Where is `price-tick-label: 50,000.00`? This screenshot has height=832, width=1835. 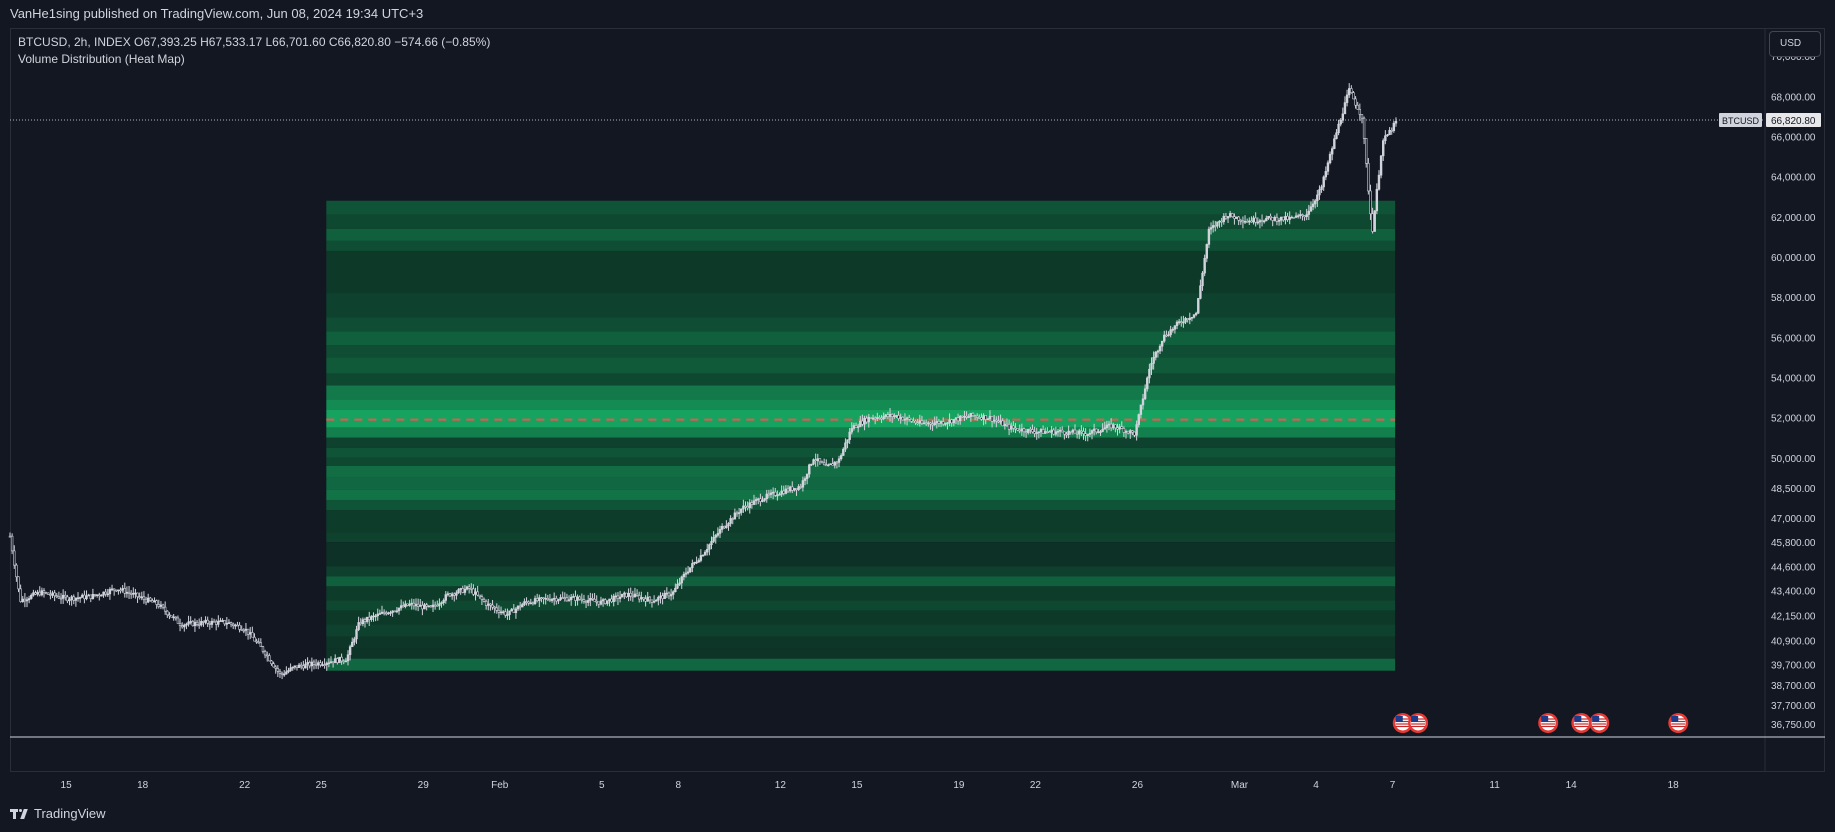 price-tick-label: 50,000.00 is located at coordinates (1793, 459).